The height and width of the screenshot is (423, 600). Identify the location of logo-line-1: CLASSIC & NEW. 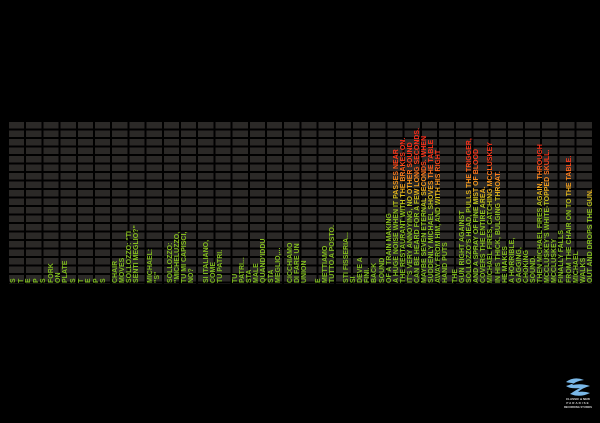
(578, 399).